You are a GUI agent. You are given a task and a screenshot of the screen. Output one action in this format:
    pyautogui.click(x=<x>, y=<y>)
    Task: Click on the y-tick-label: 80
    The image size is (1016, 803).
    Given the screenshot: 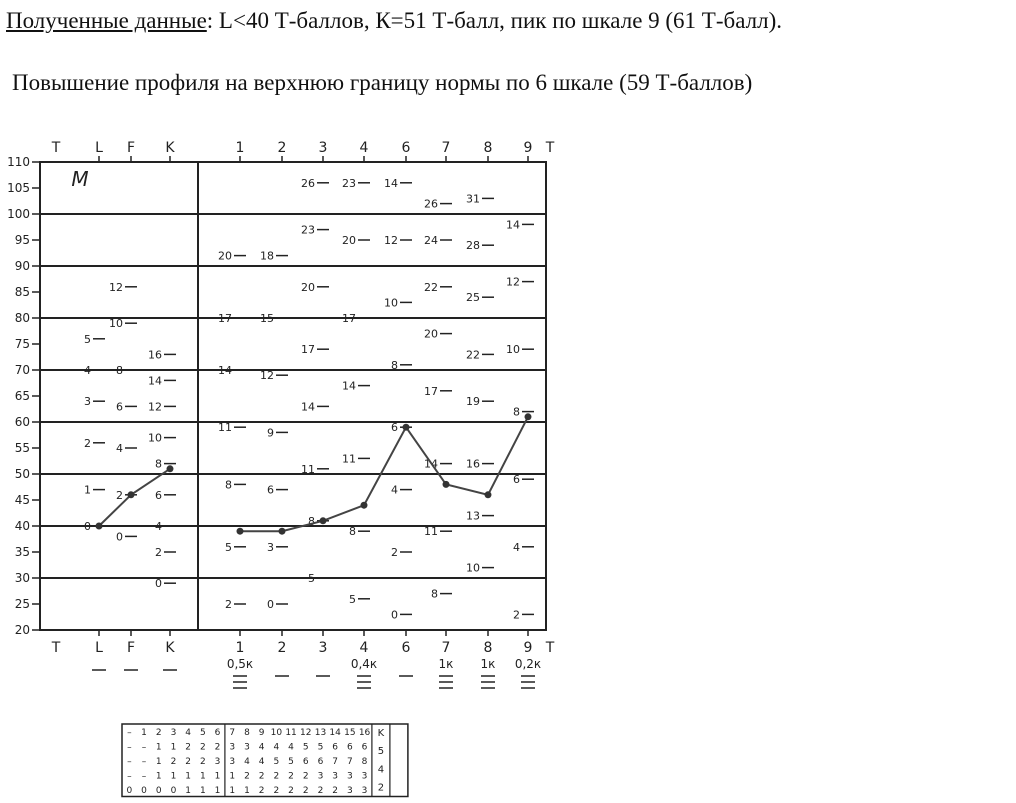 What is the action you would take?
    pyautogui.click(x=22, y=318)
    